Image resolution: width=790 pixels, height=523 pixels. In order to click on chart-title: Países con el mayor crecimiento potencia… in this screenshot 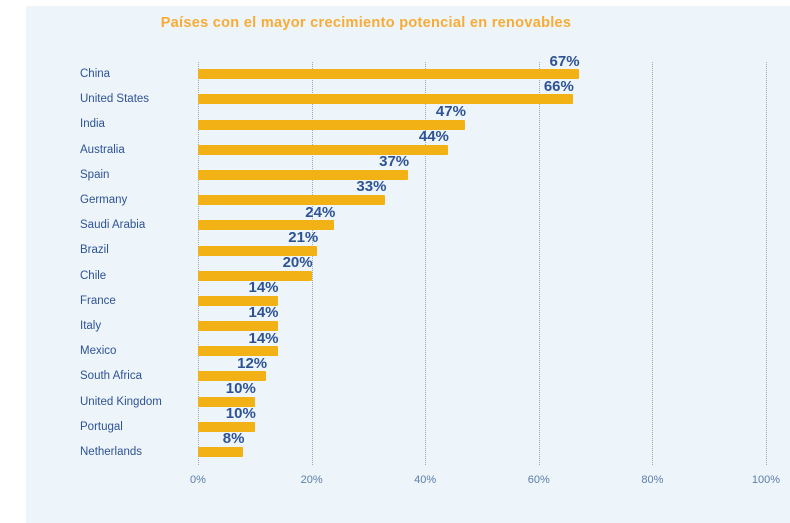, I will do `click(366, 23)`.